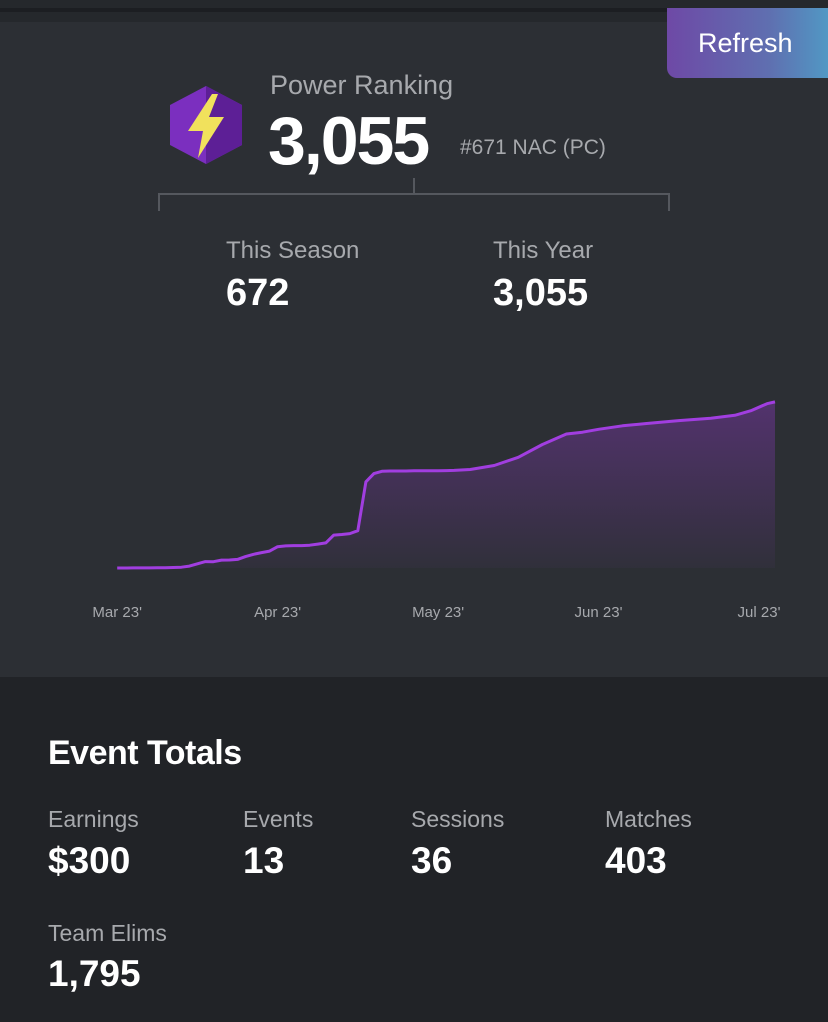  Describe the element at coordinates (599, 612) in the screenshot. I see `x-tick-label: Jun 23'` at that location.